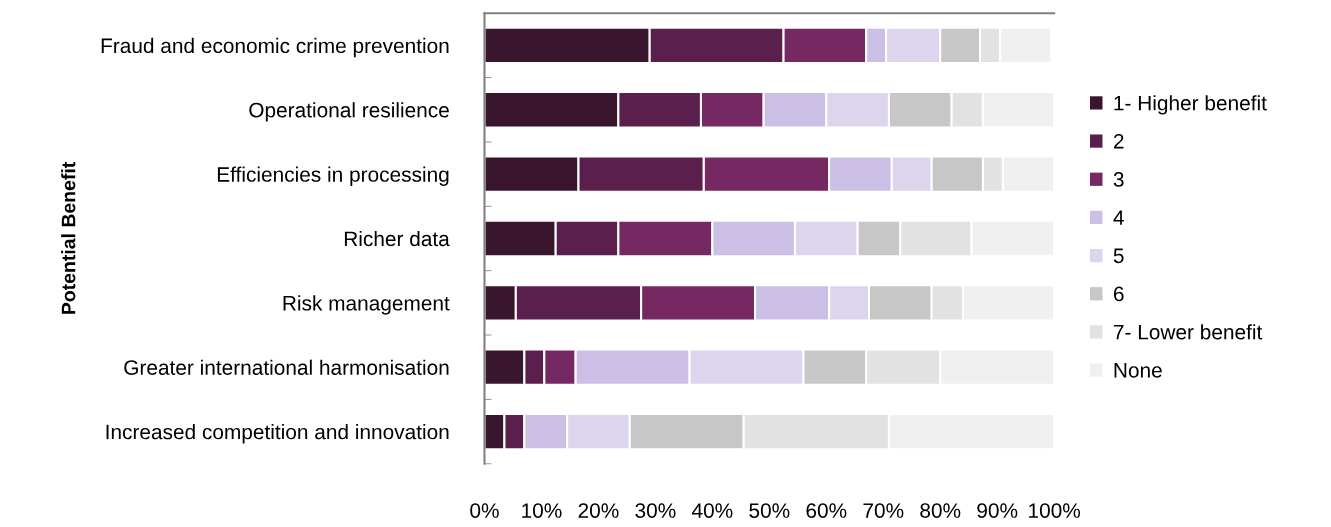 The width and height of the screenshot is (1331, 527). Describe the element at coordinates (277, 434) in the screenshot. I see `y-tick-label: Increased competition and innovation` at that location.